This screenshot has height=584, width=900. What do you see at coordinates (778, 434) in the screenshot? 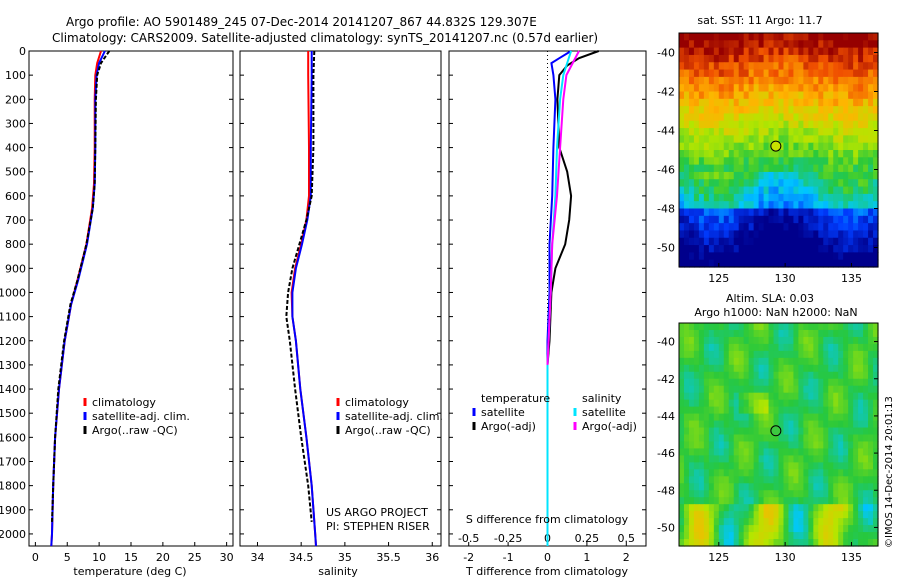
I see `map-frame` at bounding box center [778, 434].